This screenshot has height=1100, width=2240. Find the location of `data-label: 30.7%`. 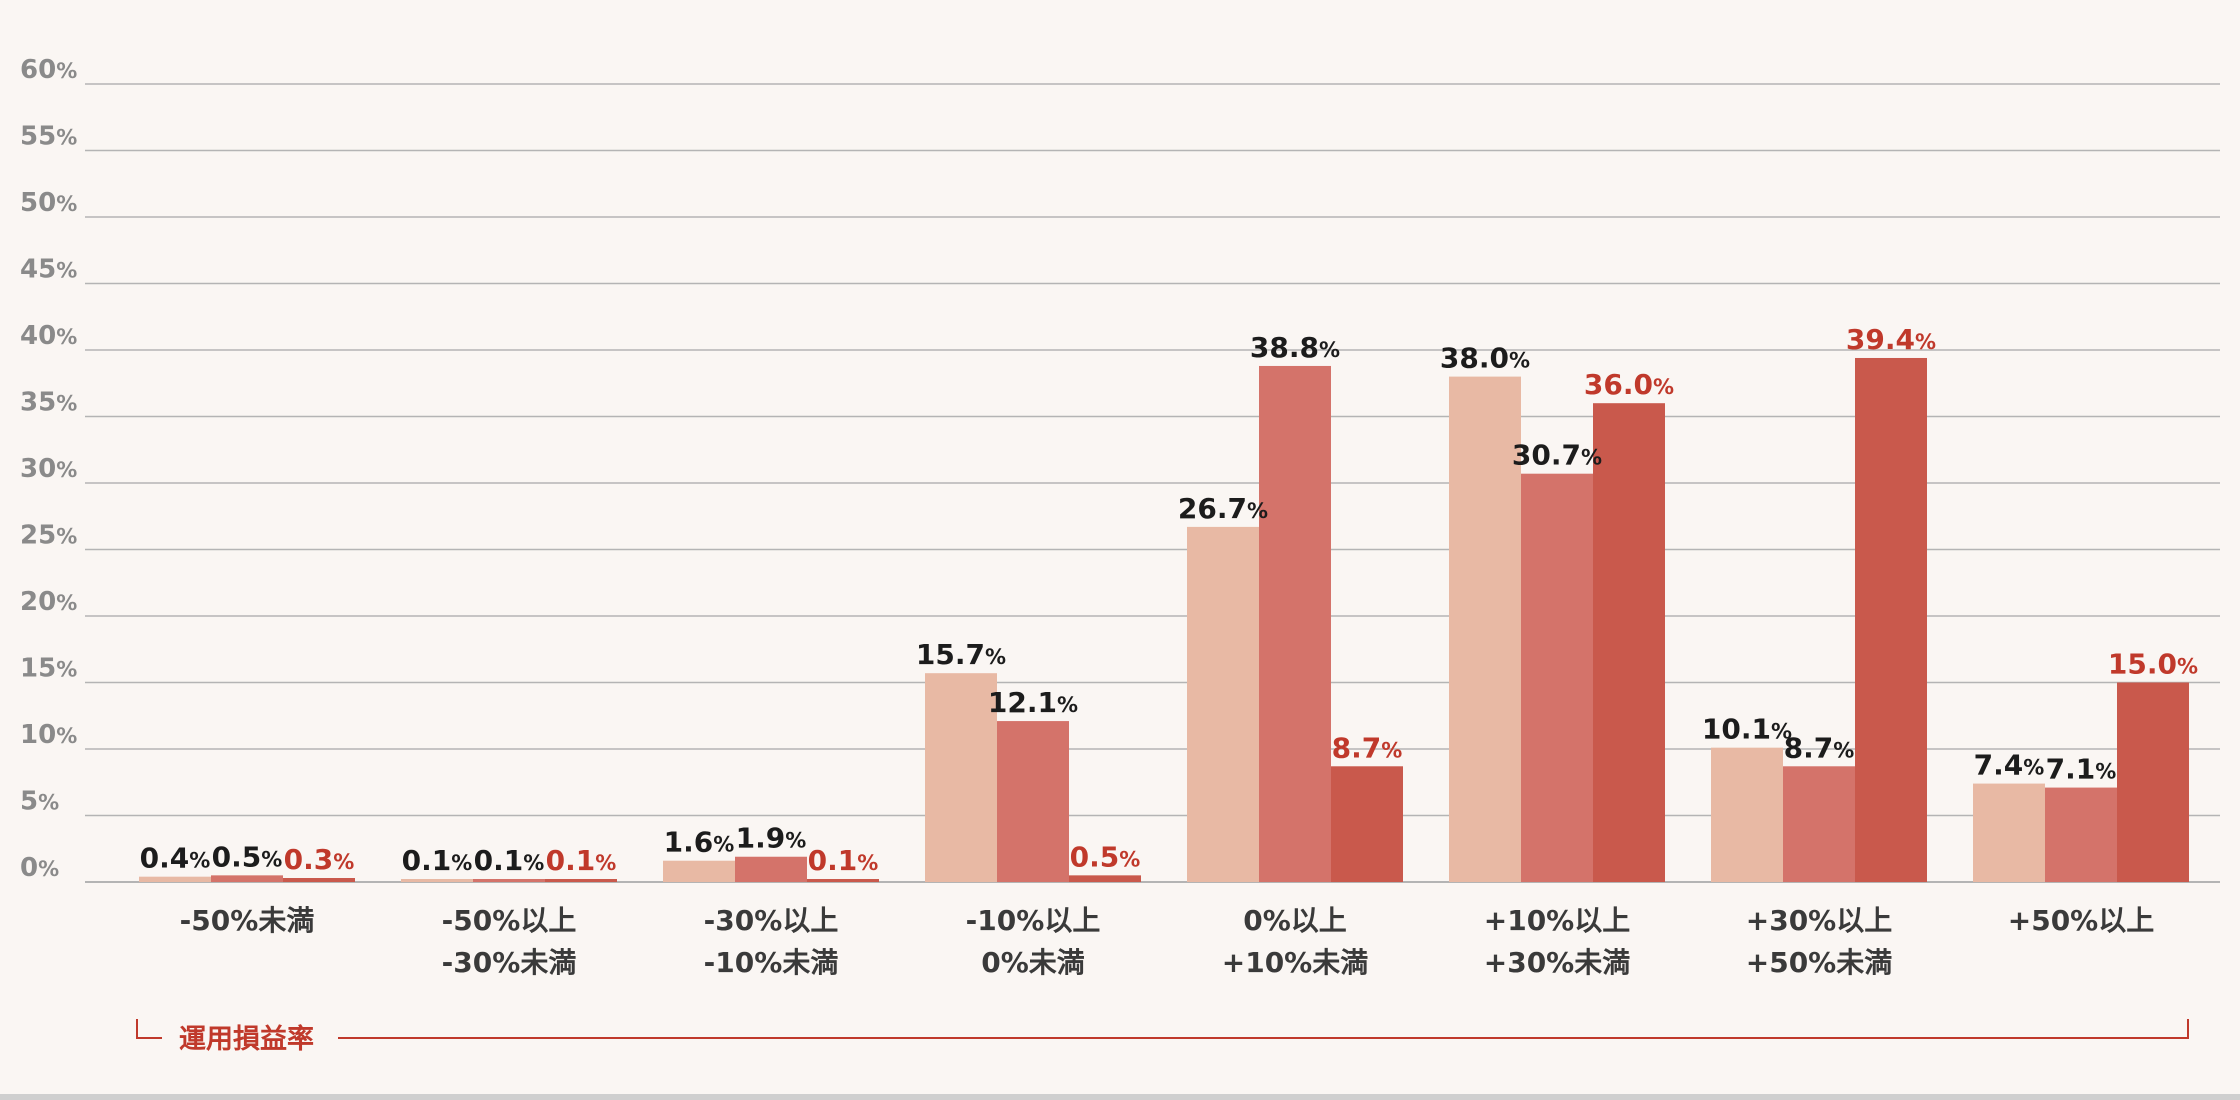

data-label: 30.7% is located at coordinates (1557, 455).